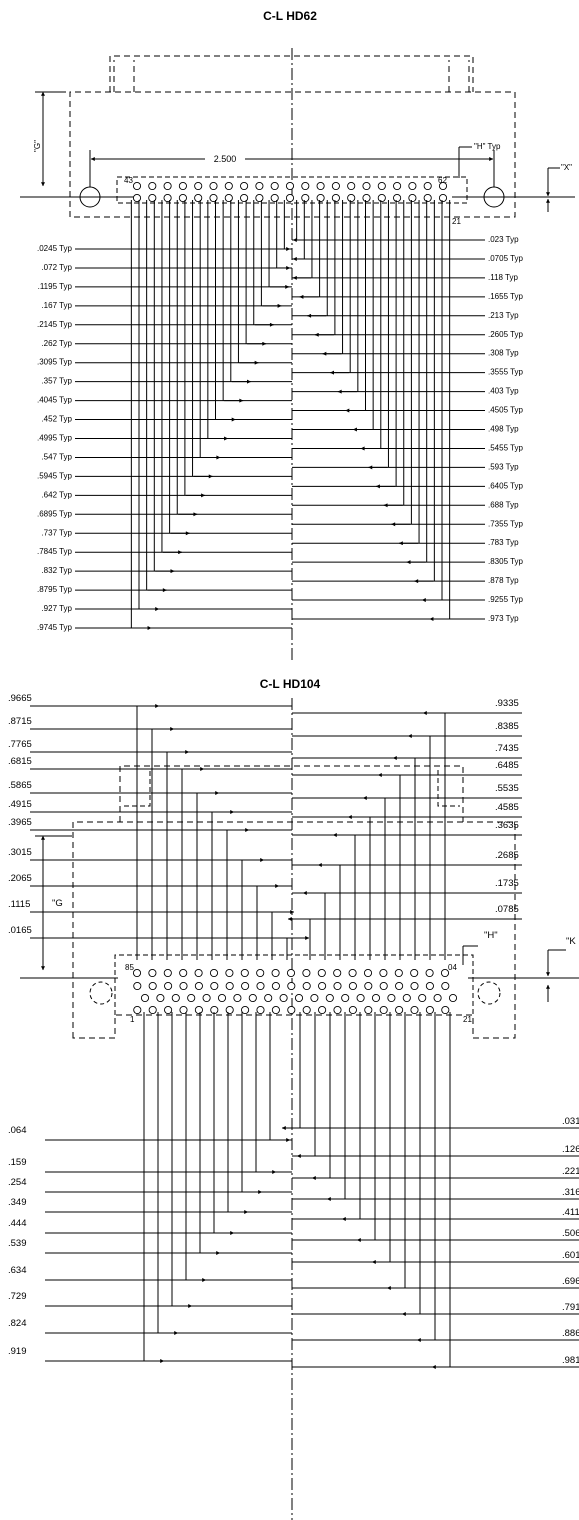  I want to click on hd62-left-dim-label: .1195 Typ, so click(55, 286).